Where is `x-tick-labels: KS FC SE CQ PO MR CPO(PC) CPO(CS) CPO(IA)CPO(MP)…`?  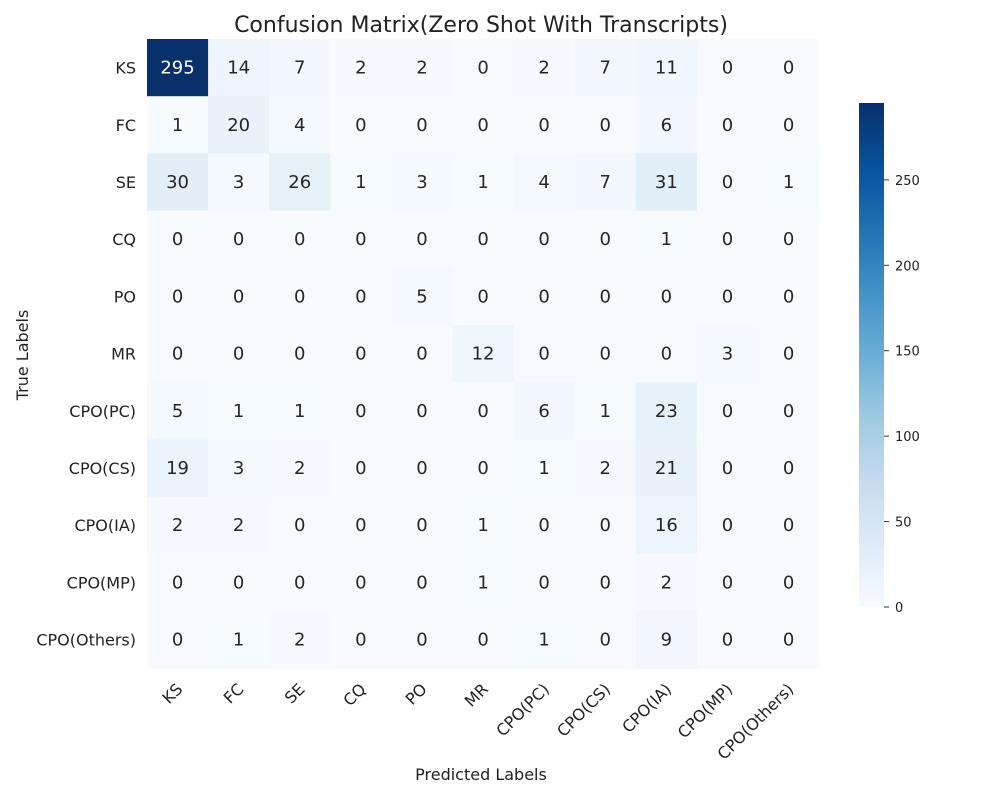 x-tick-labels: KS FC SE CQ PO MR CPO(PC) CPO(CS) CPO(IA)CPO(MP)… is located at coordinates (477, 722).